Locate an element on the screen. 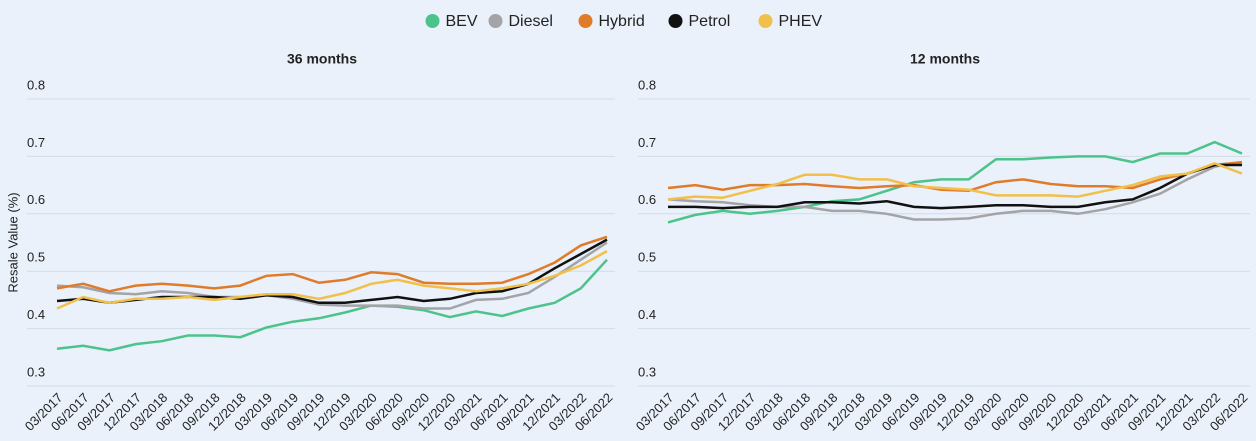  y-axis-title: Resale Value (%) is located at coordinates (12, 242).